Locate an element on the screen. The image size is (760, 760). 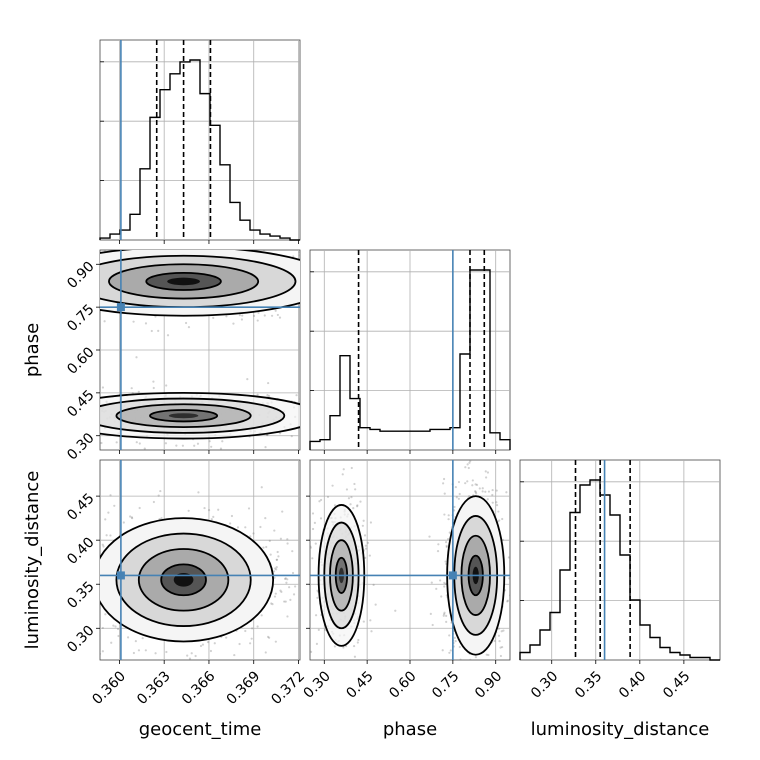
tick-label-x: 0.363 is located at coordinates (154, 688).